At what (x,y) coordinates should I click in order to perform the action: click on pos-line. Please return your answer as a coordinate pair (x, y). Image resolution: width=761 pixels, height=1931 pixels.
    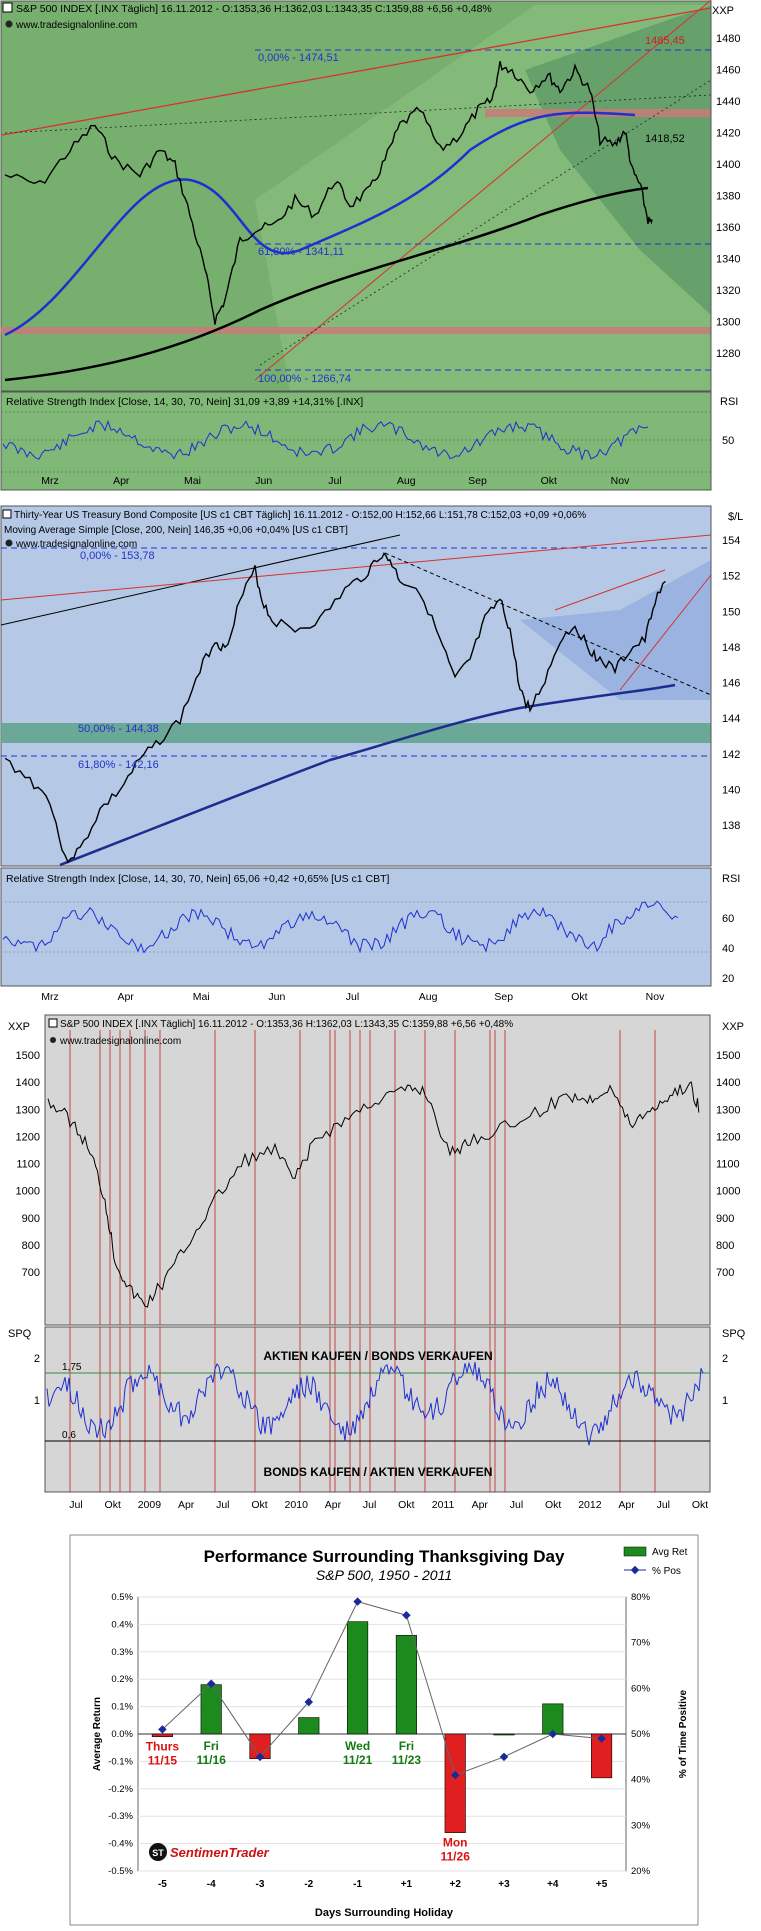
    Looking at the image, I should click on (382, 1688).